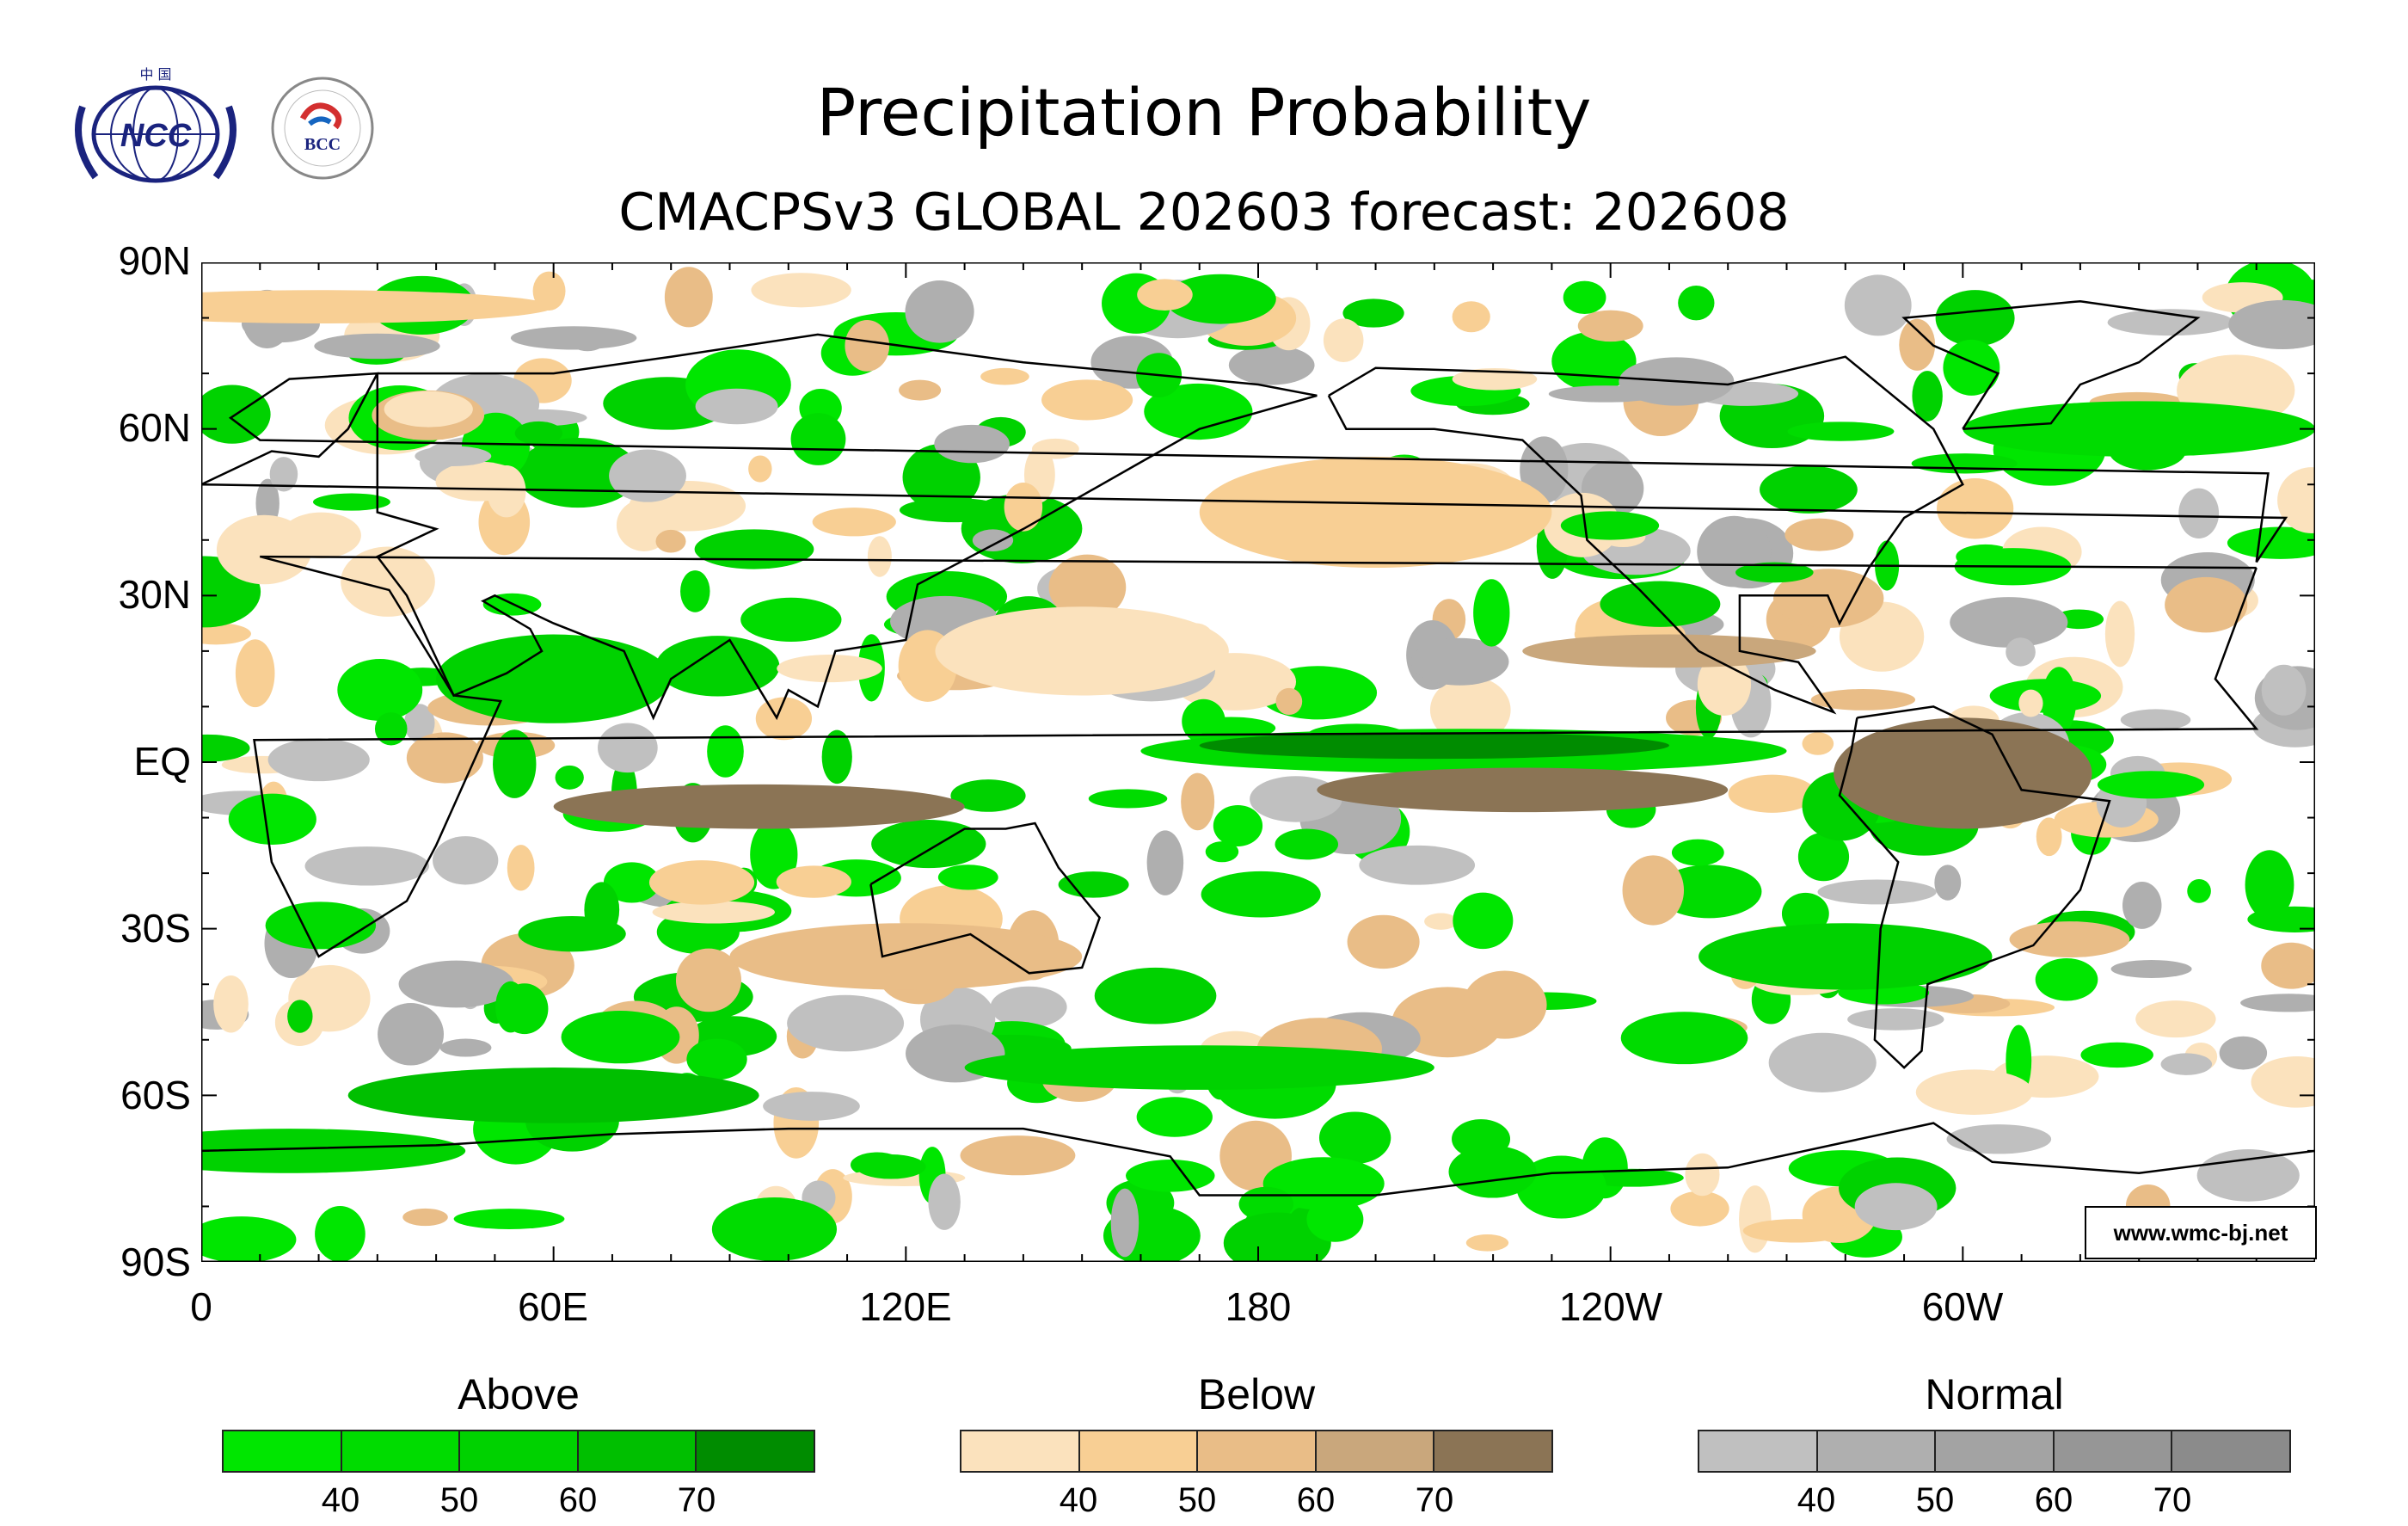 This screenshot has height=1526, width=2408. What do you see at coordinates (155, 260) in the screenshot?
I see `lat-label-90n: 90N` at bounding box center [155, 260].